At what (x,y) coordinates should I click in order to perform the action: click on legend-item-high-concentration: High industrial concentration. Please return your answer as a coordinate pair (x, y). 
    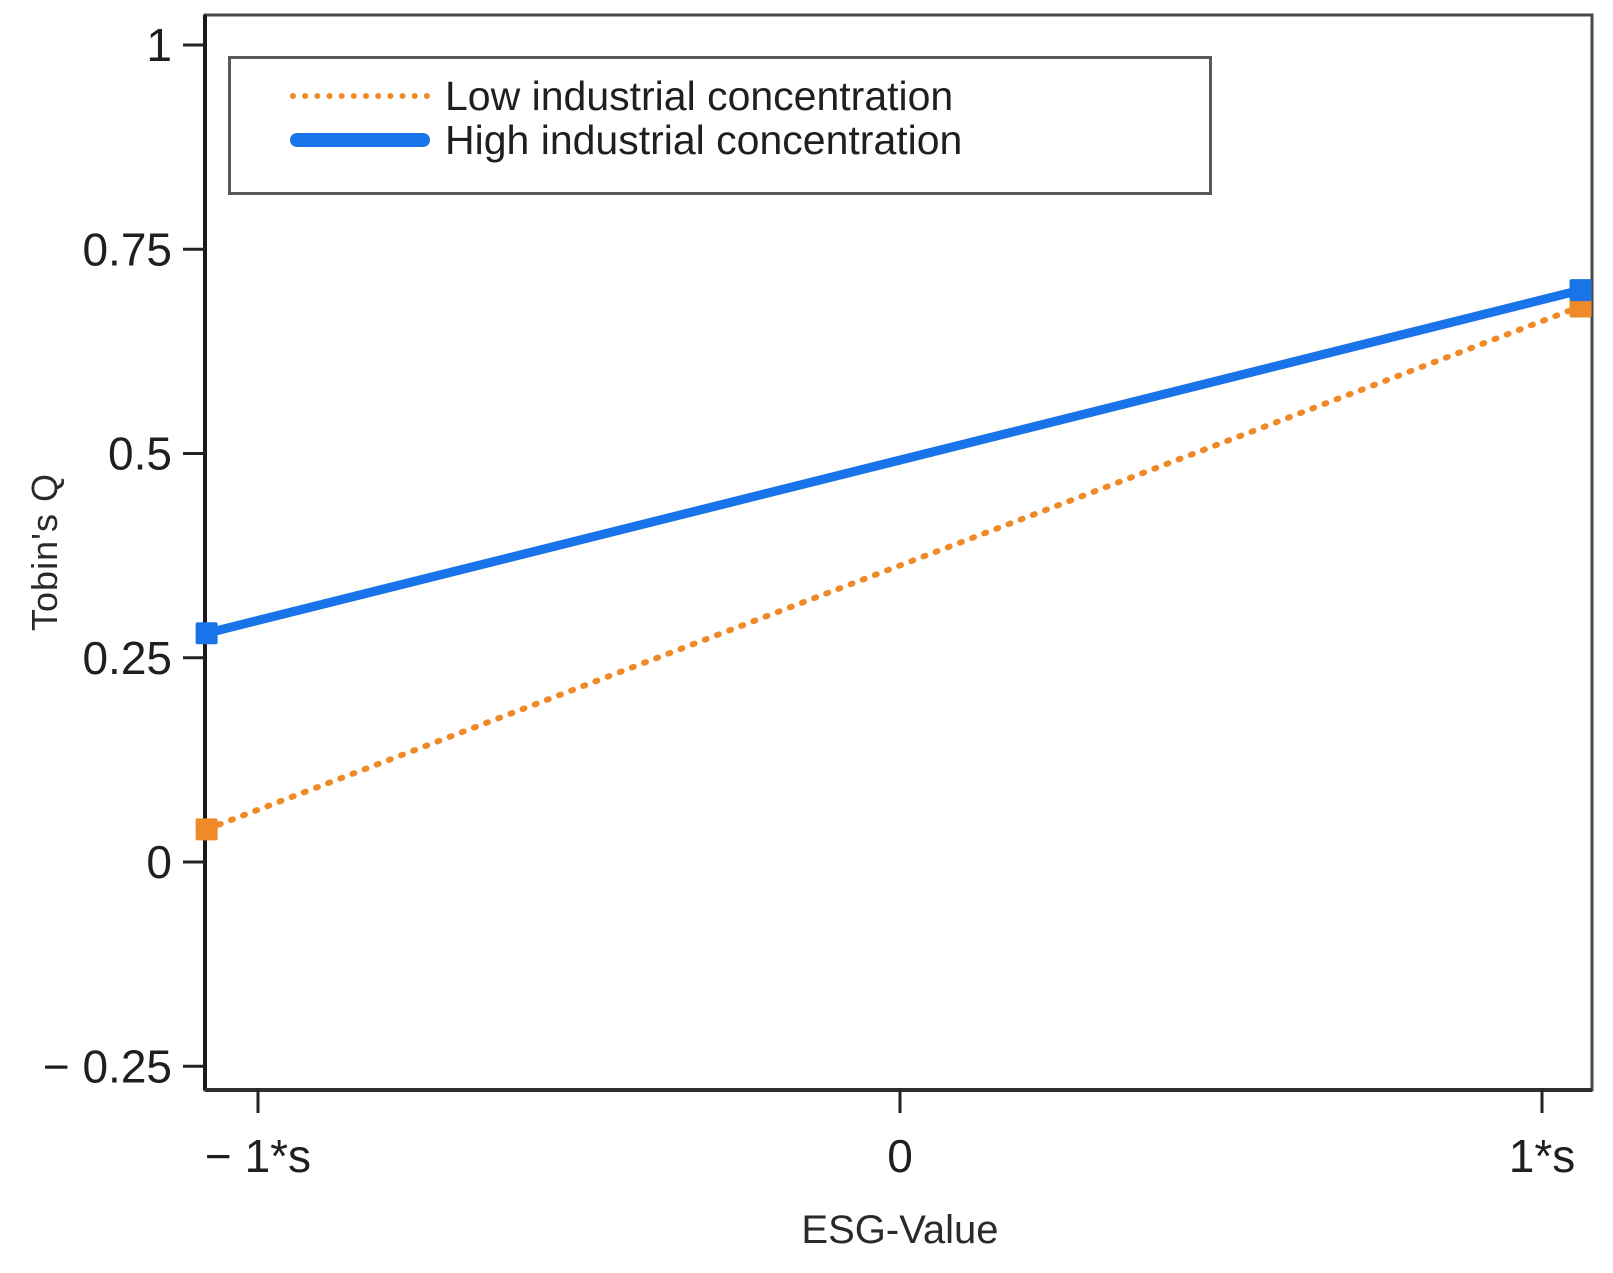
    Looking at the image, I should click on (749, 139).